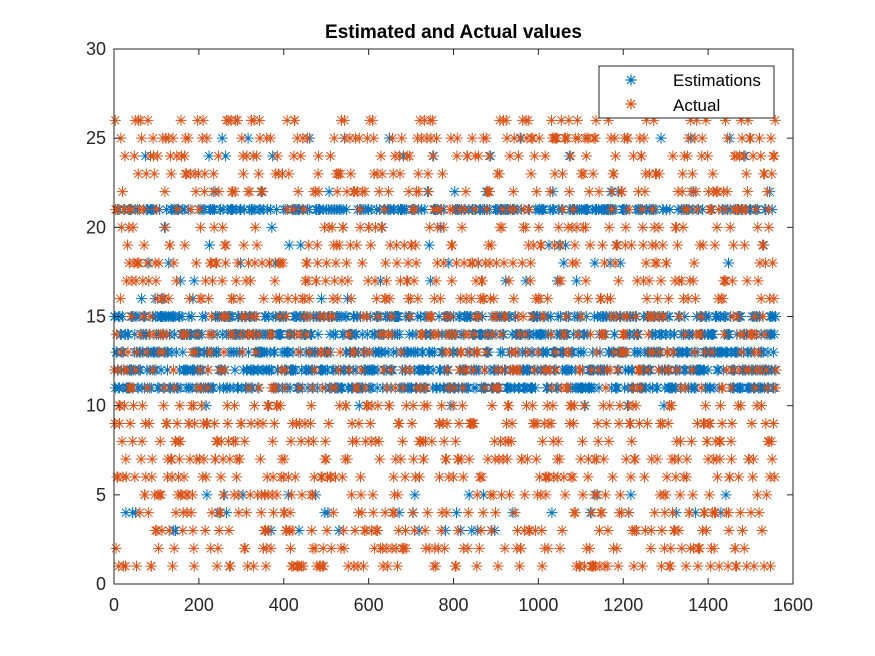 The image size is (875, 656). Describe the element at coordinates (717, 80) in the screenshot. I see `legend-label-estimations: Estimations` at that location.